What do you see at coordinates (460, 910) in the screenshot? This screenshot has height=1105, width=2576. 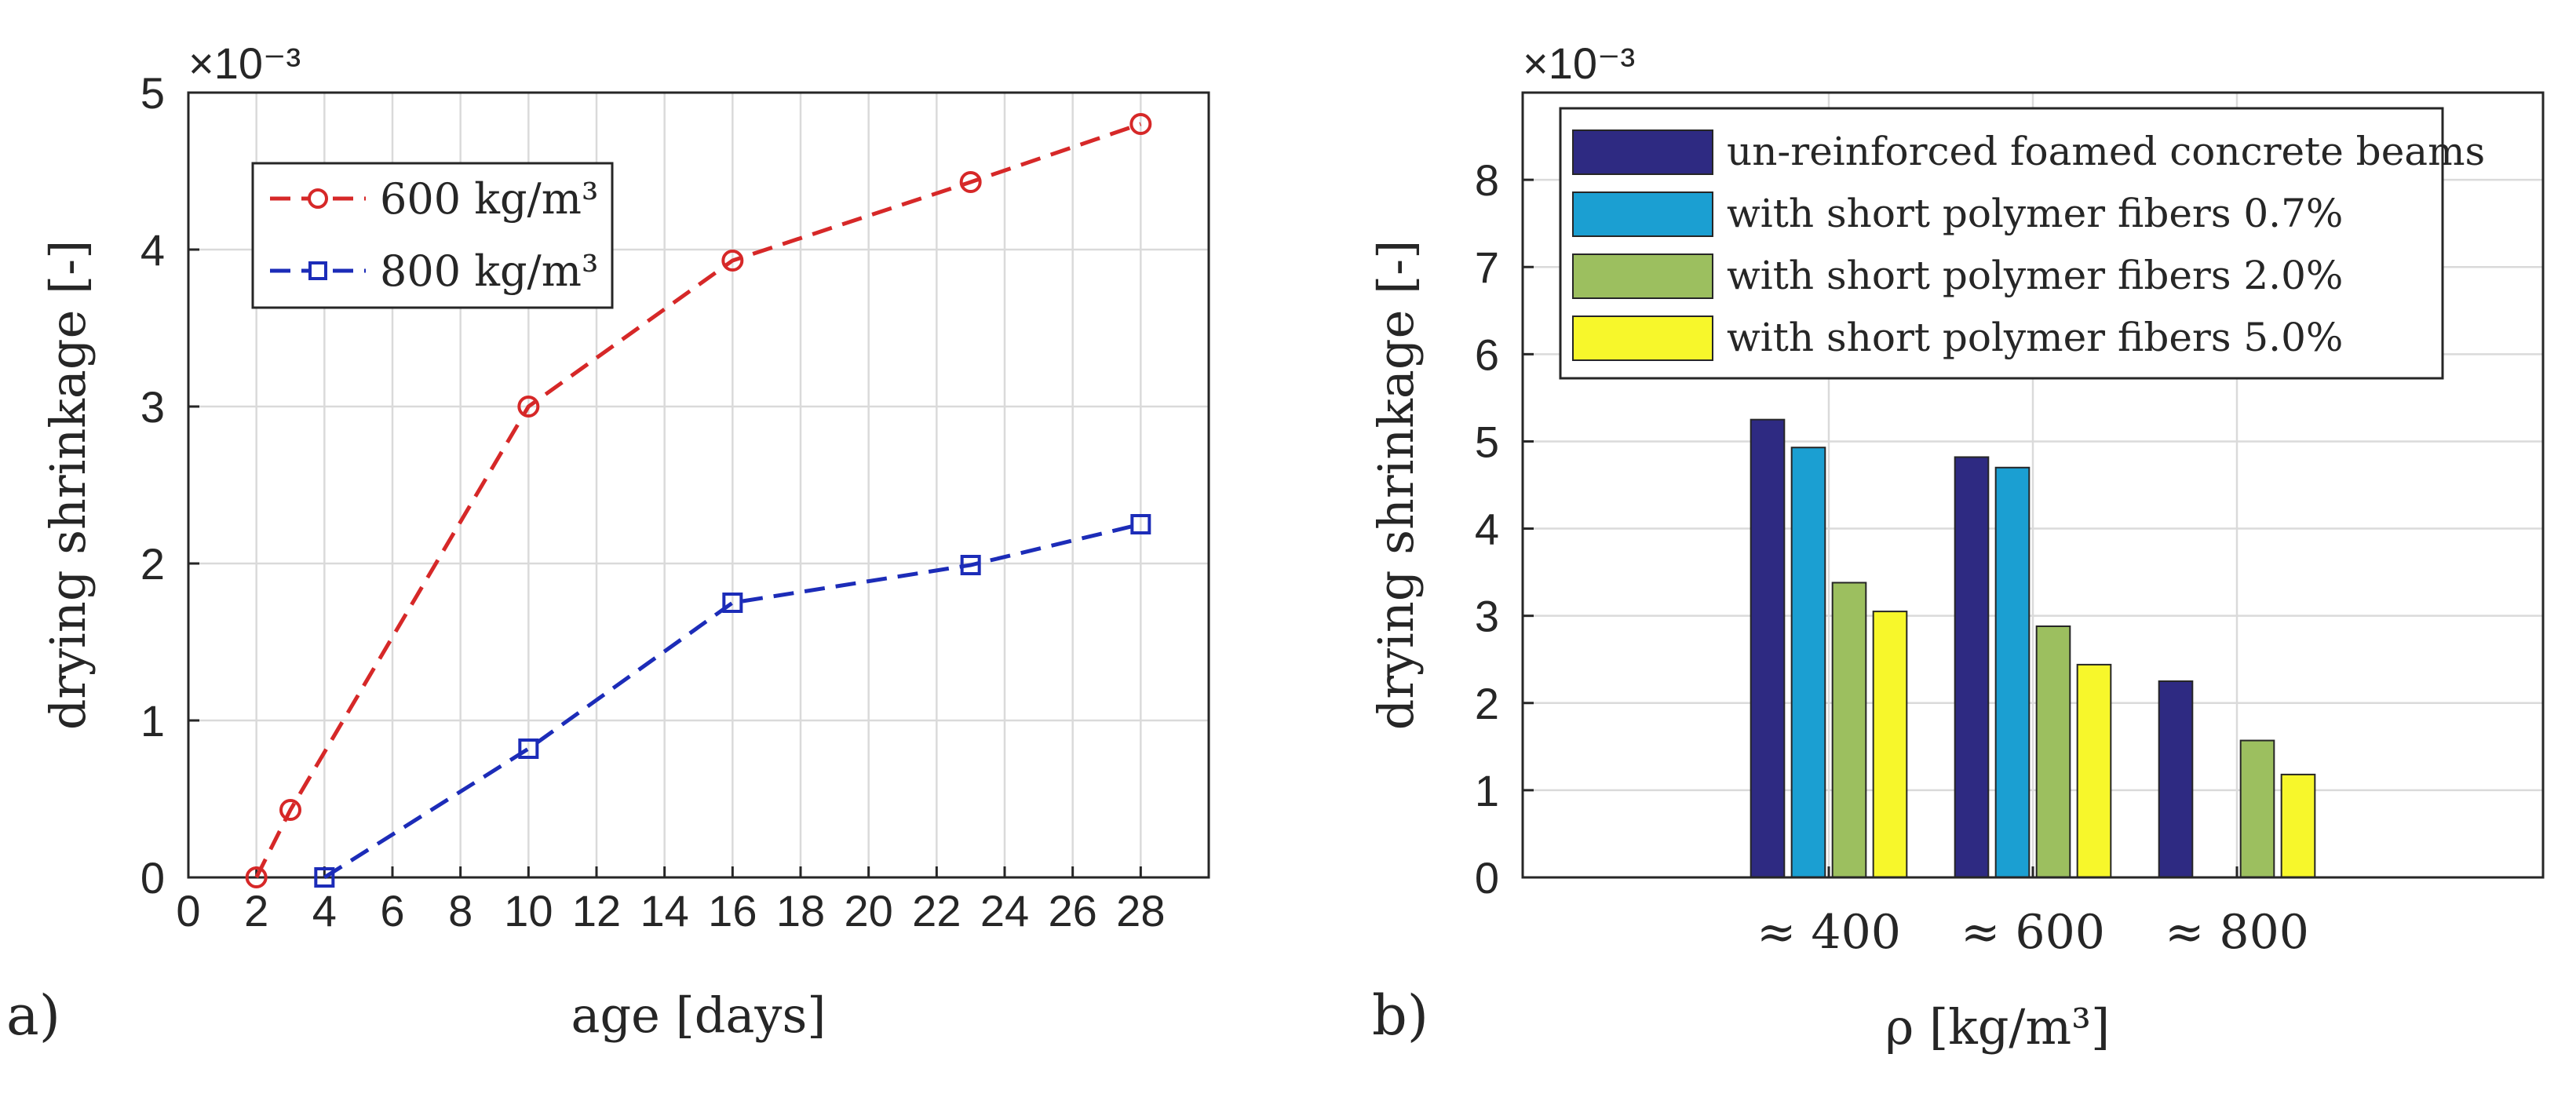 I see `x-tick-label: 8` at bounding box center [460, 910].